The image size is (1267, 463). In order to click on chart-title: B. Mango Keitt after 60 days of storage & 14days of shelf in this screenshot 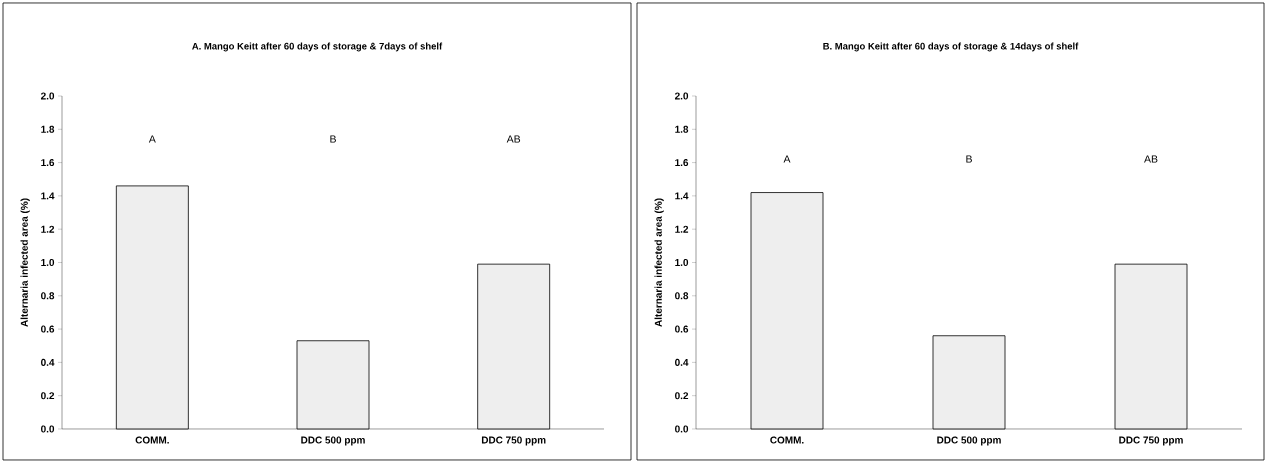, I will do `click(951, 47)`.